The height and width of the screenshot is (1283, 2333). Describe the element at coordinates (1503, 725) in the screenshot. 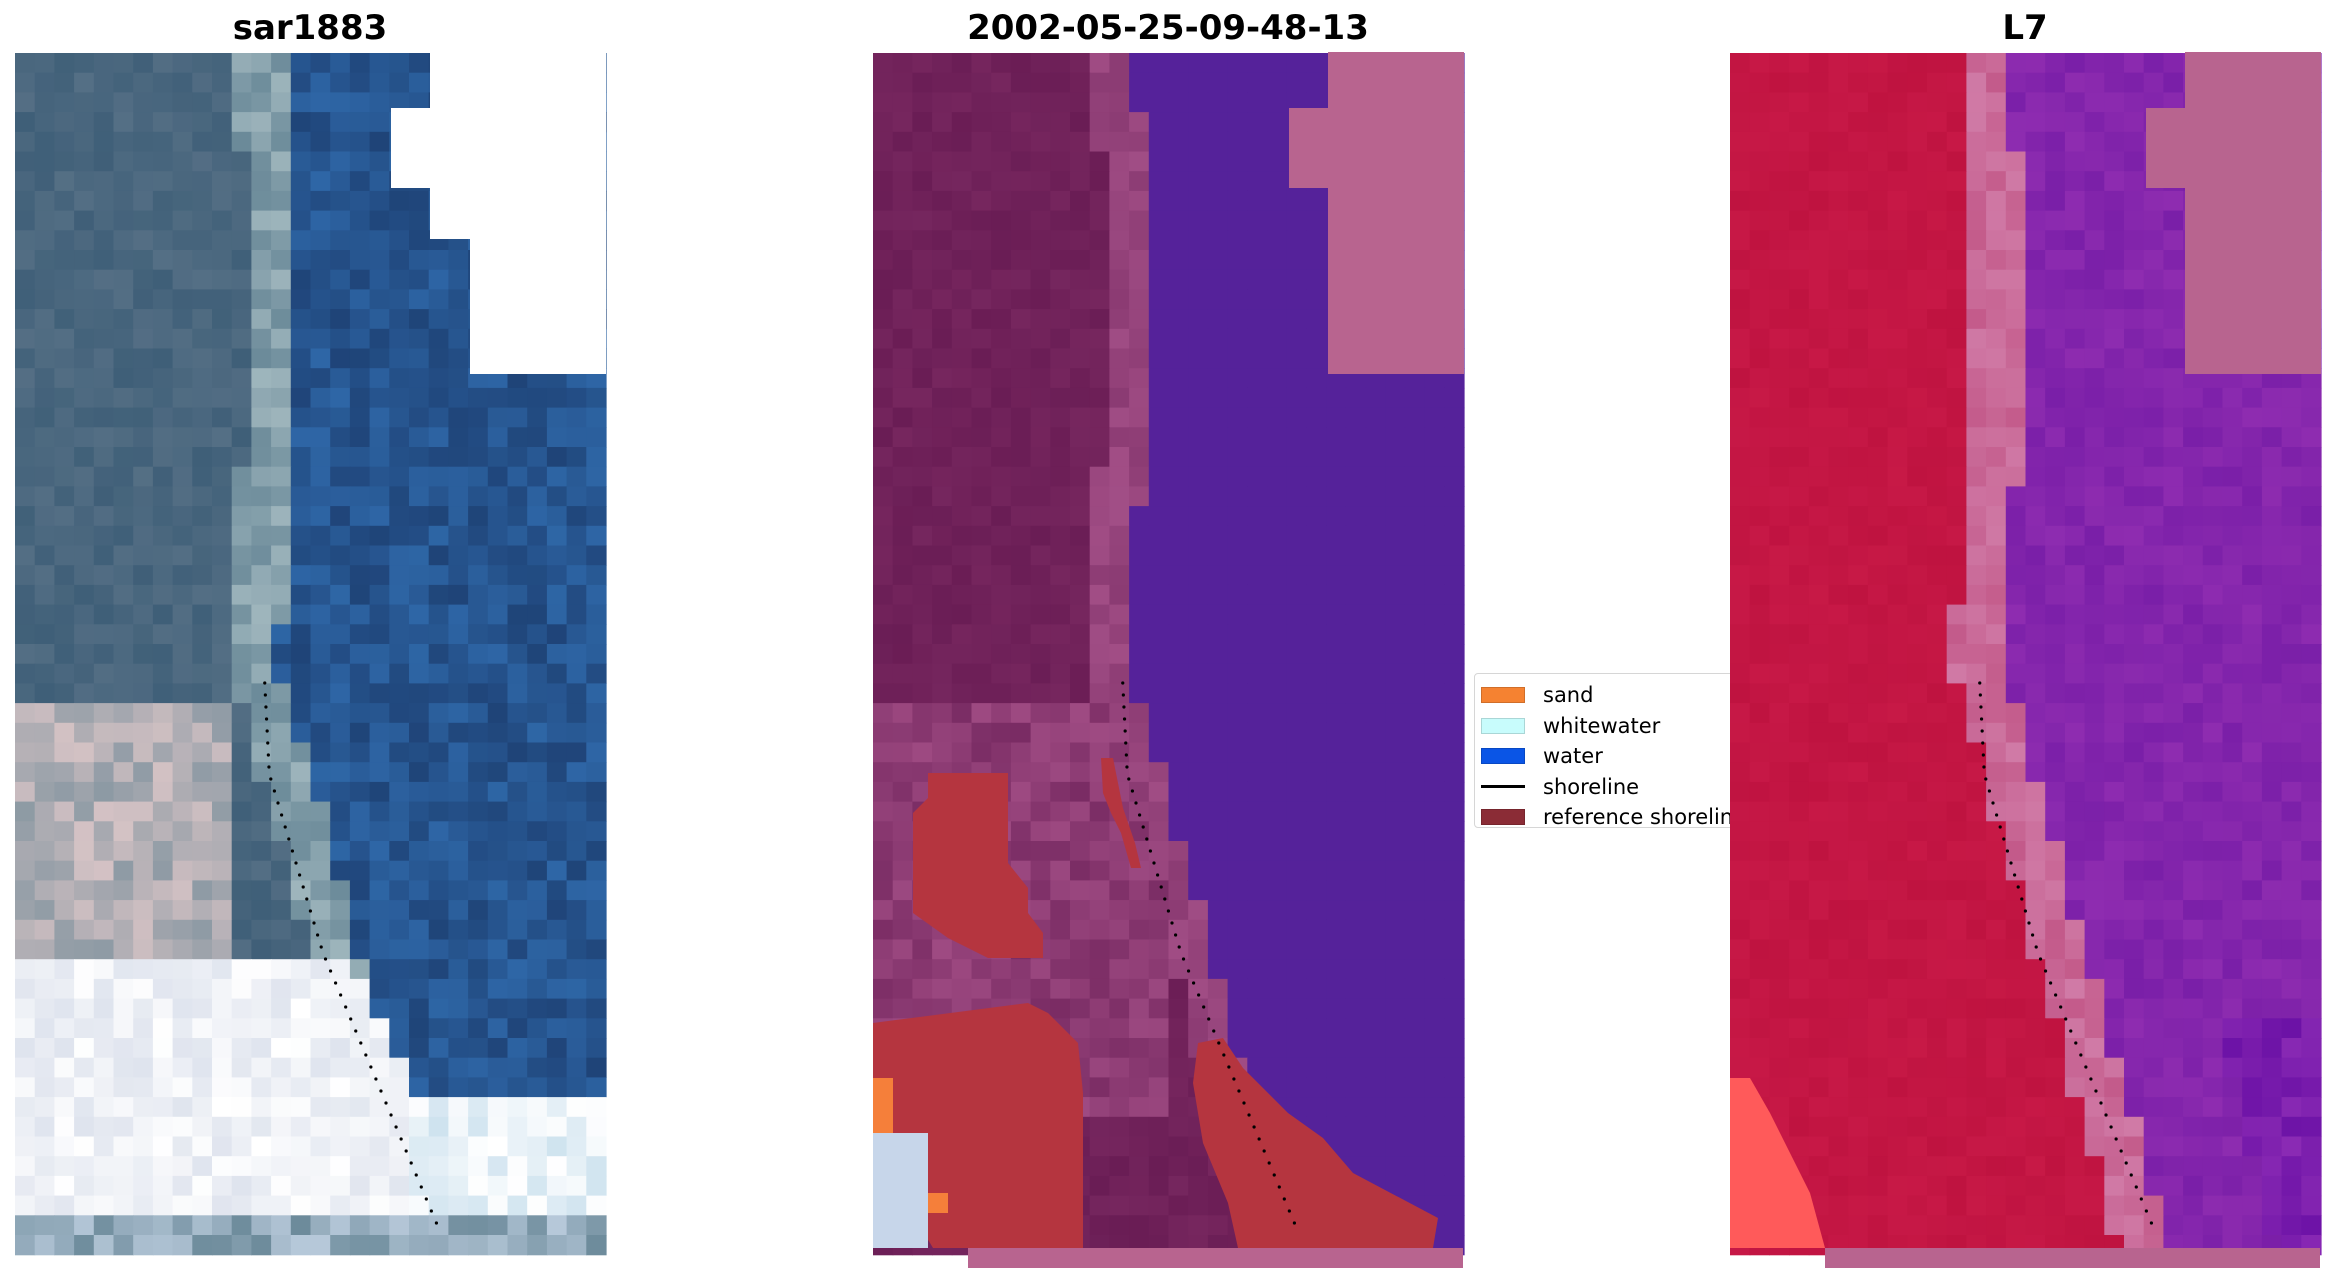

I see `whitewater-swatch-icon` at that location.